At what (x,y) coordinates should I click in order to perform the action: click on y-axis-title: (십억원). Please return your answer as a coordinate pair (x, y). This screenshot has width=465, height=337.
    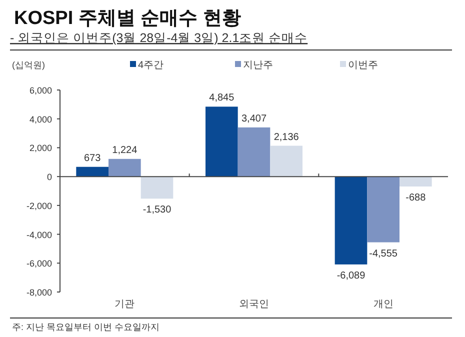
    Looking at the image, I should click on (28, 65).